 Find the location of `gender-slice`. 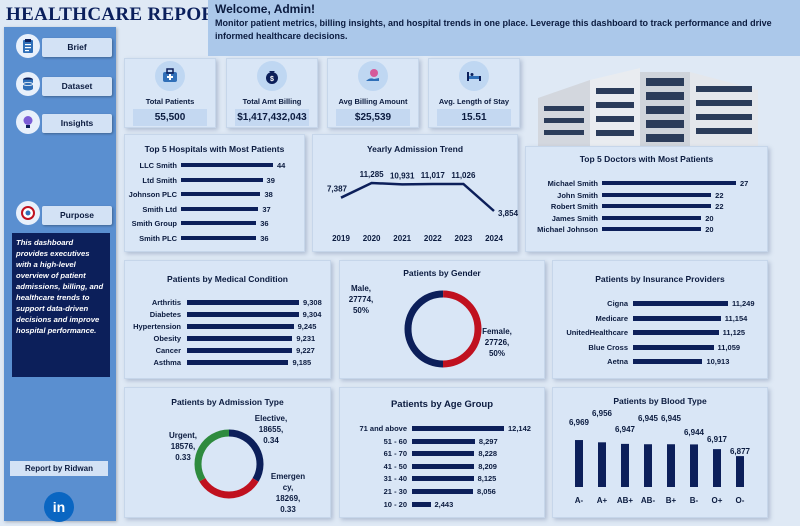

gender-slice is located at coordinates (462, 329).